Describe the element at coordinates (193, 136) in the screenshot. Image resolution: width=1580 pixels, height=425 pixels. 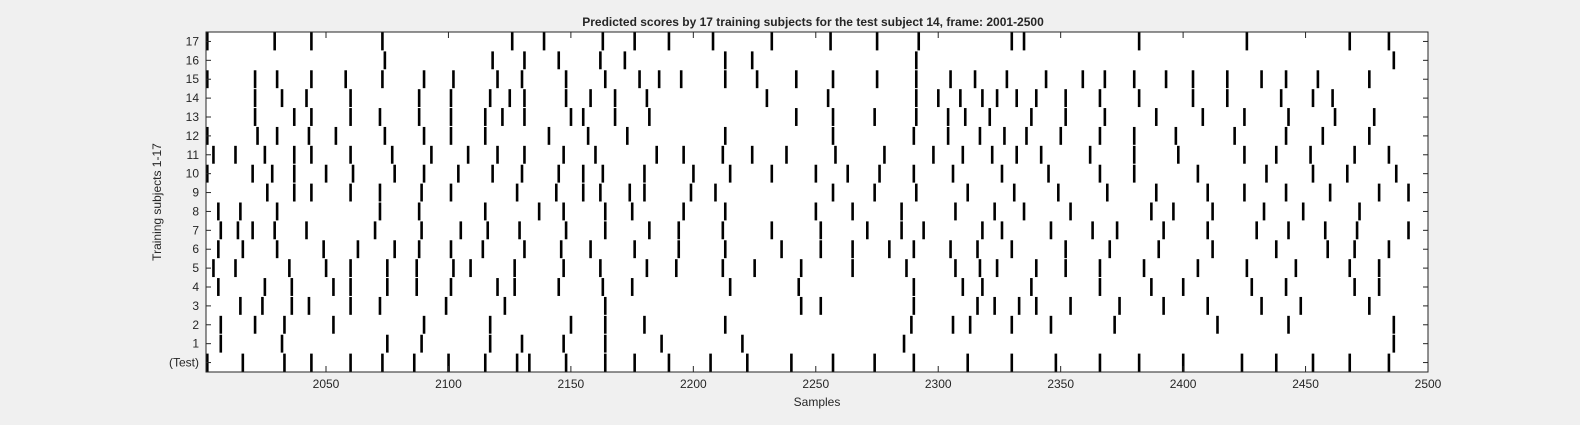
I see `y-tick-label-12: 12` at that location.